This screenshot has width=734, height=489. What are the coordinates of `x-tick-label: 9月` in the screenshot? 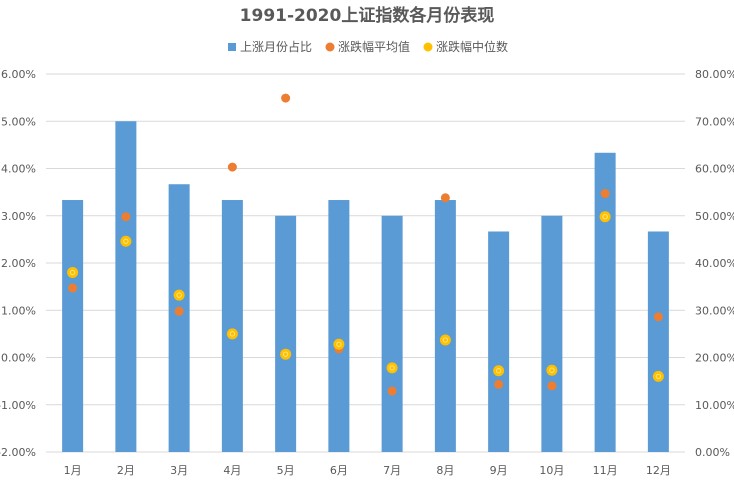 It's located at (499, 470).